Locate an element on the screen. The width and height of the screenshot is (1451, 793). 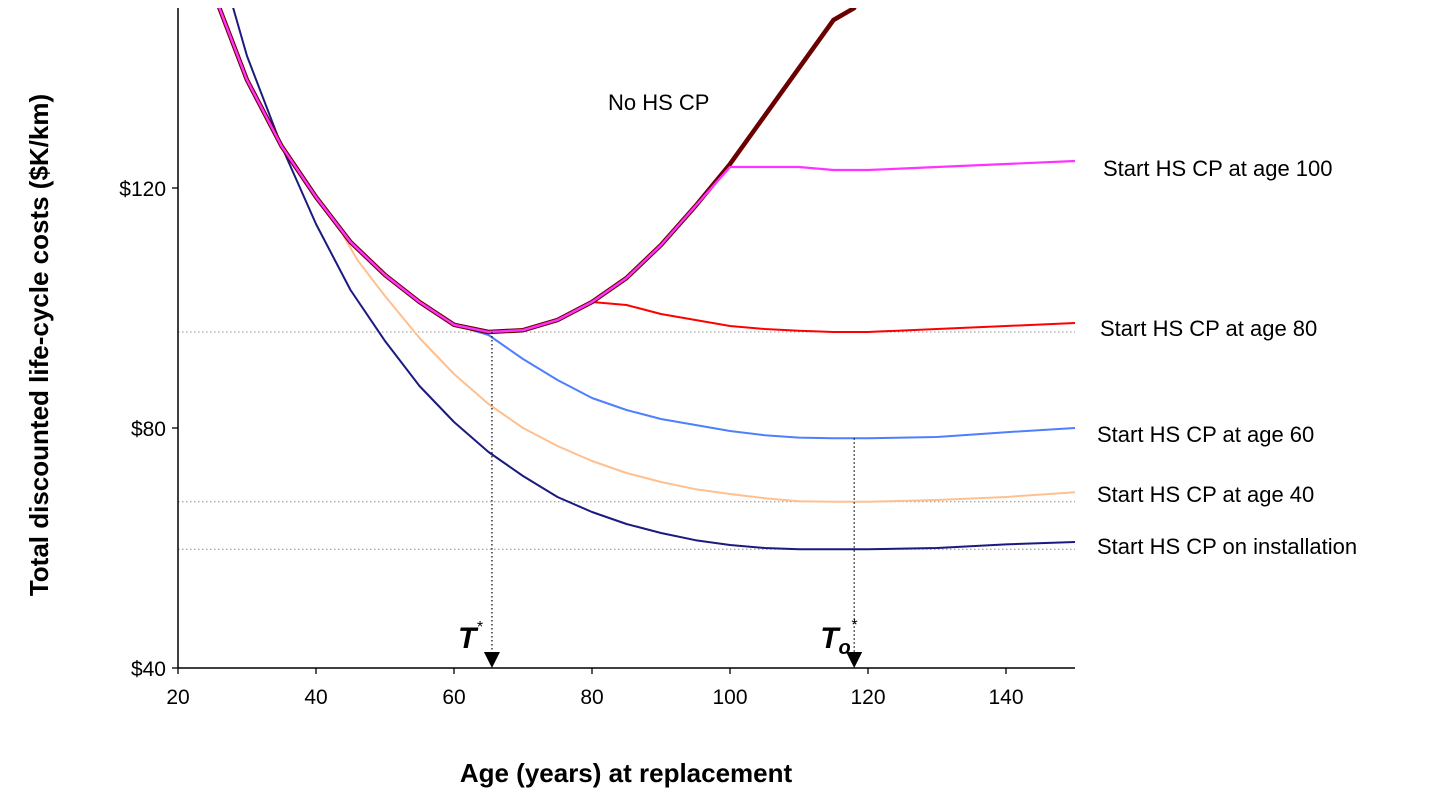
y-tick-label: $40 is located at coordinates (148, 669).